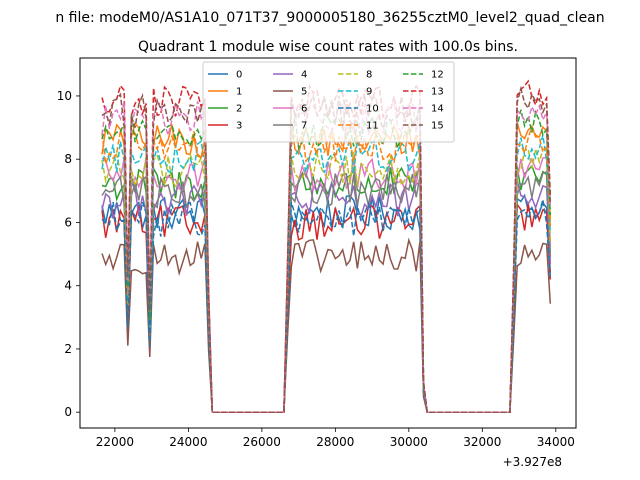 Image resolution: width=640 pixels, height=480 pixels. I want to click on y-tick-label: 10, so click(64, 96).